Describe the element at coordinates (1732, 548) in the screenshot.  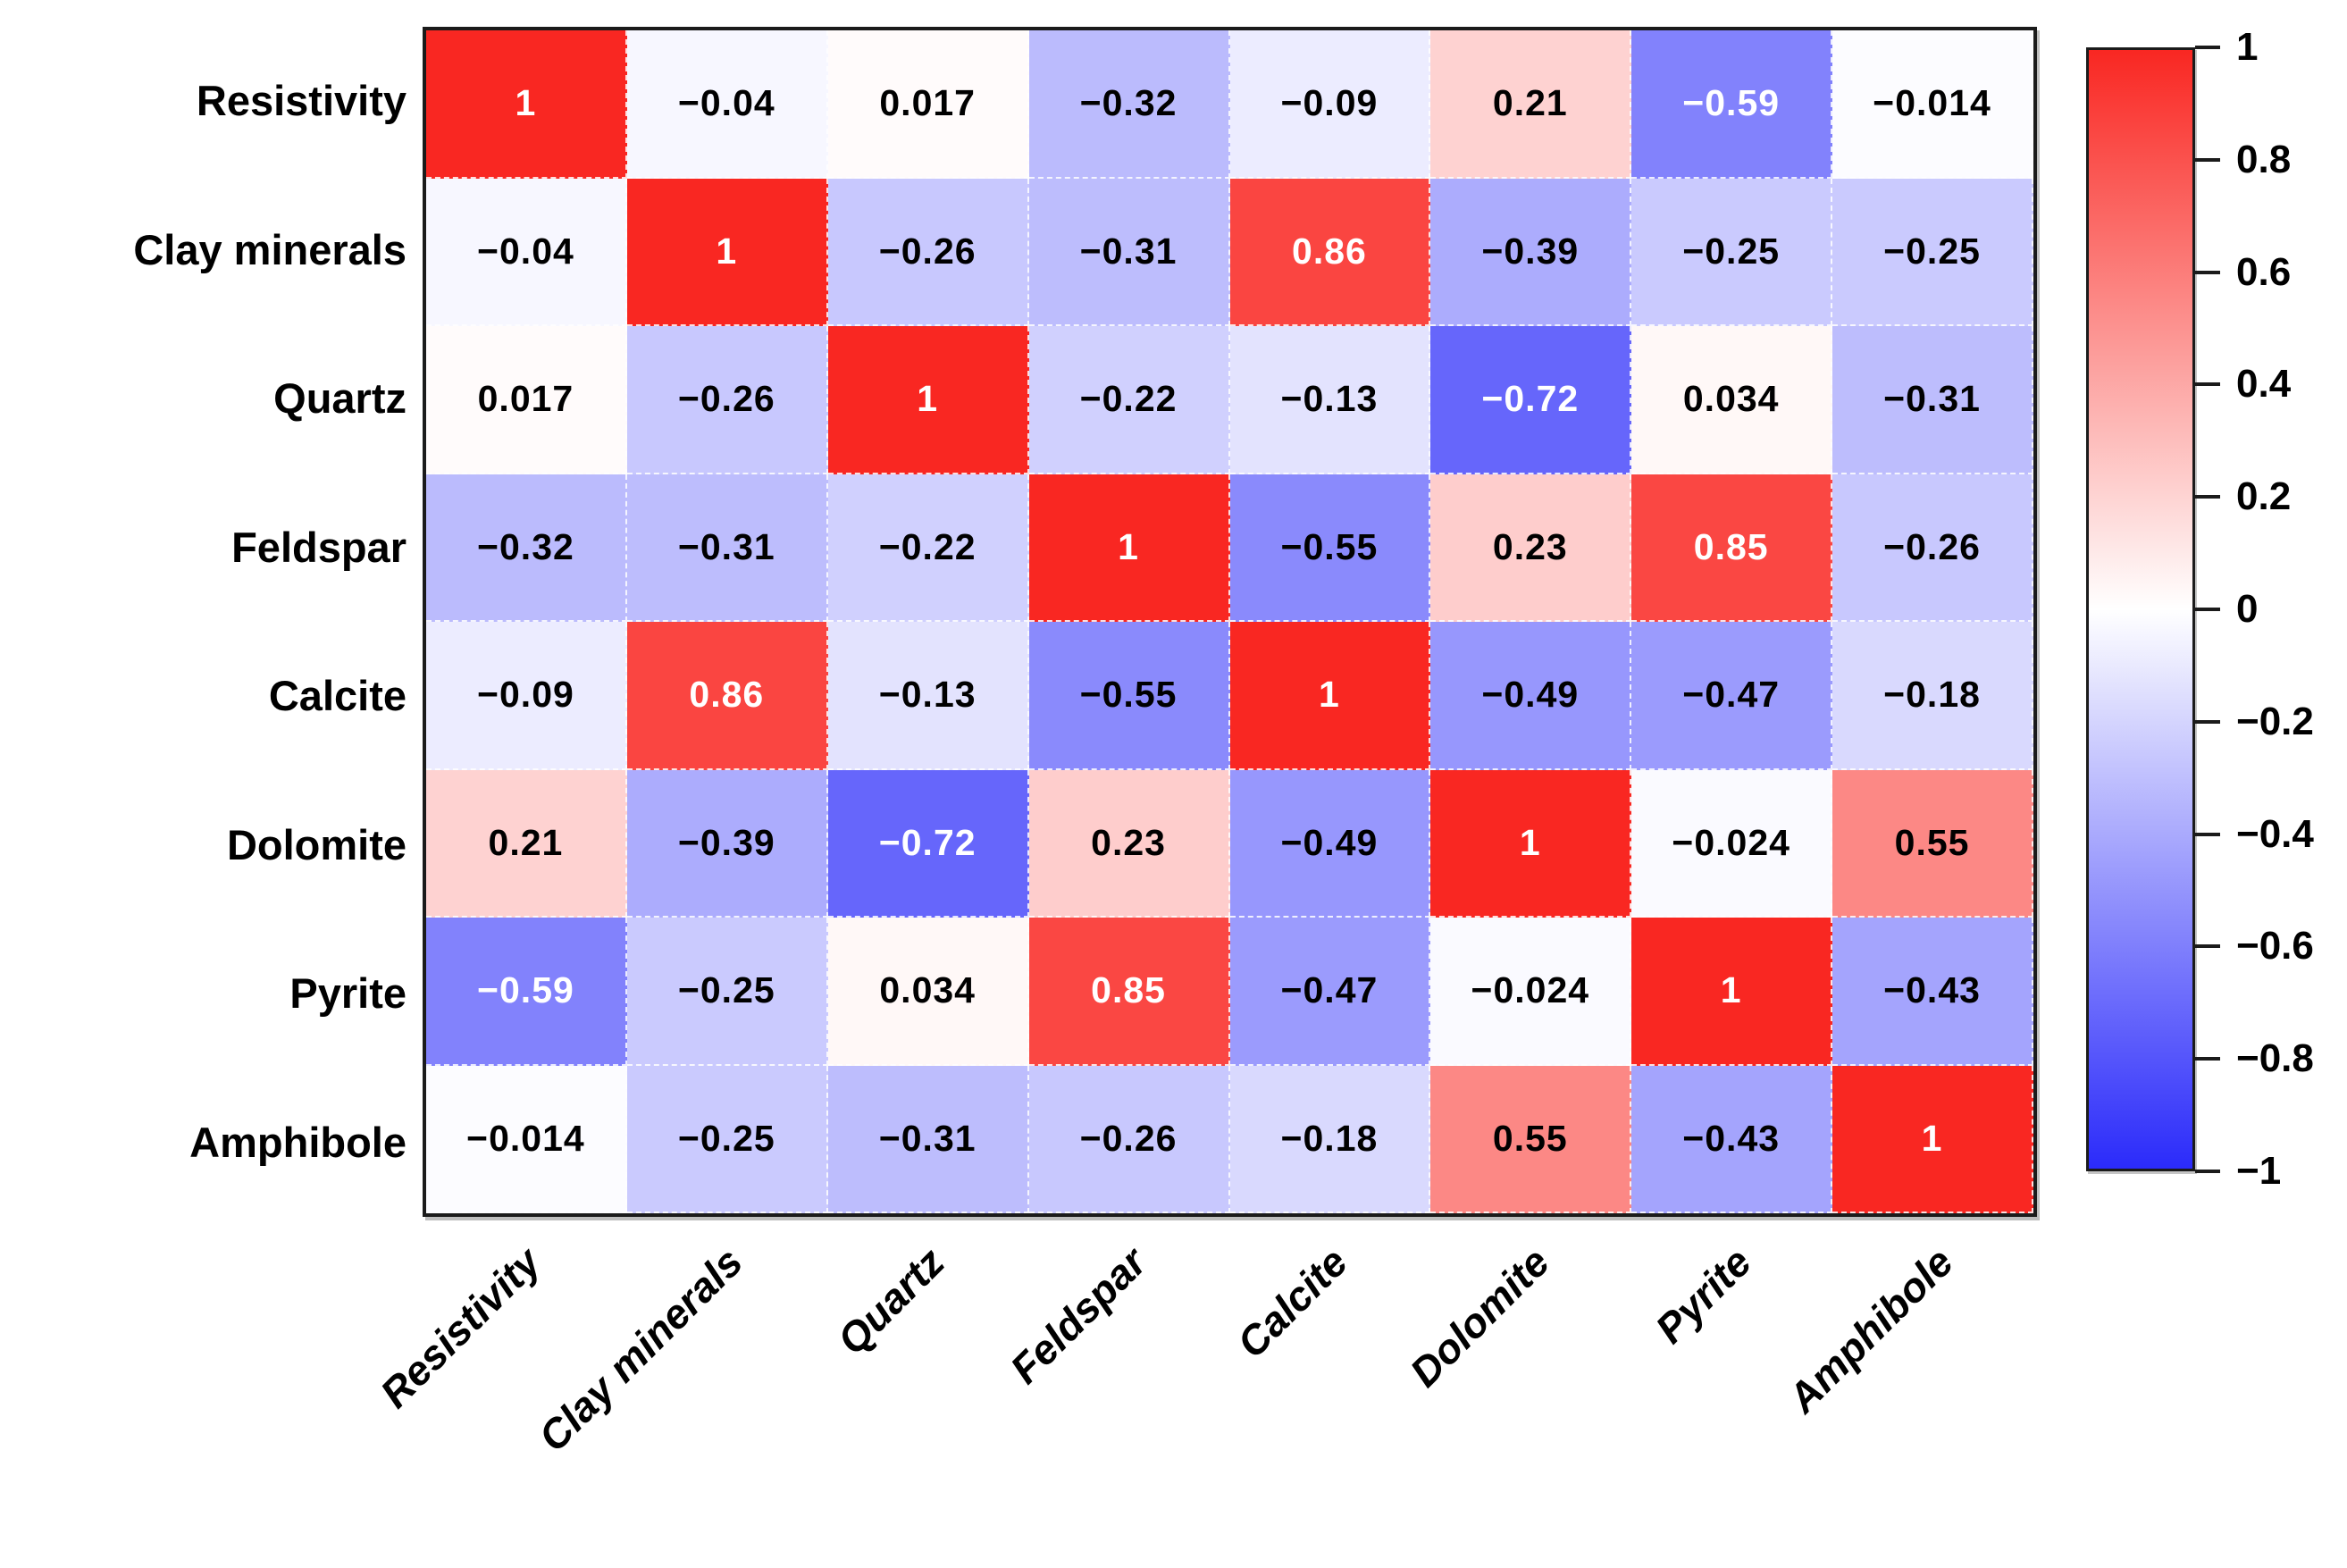
I see `heatmap-cell-feldspar-x-pyrite: 0.85` at that location.